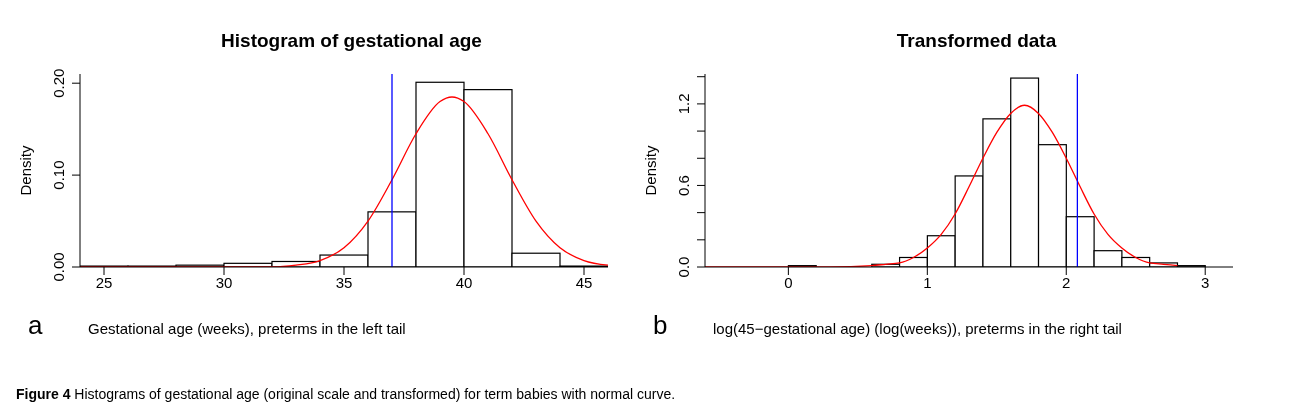  What do you see at coordinates (58, 83) in the screenshot?
I see `y-tick-label: 0.20` at bounding box center [58, 83].